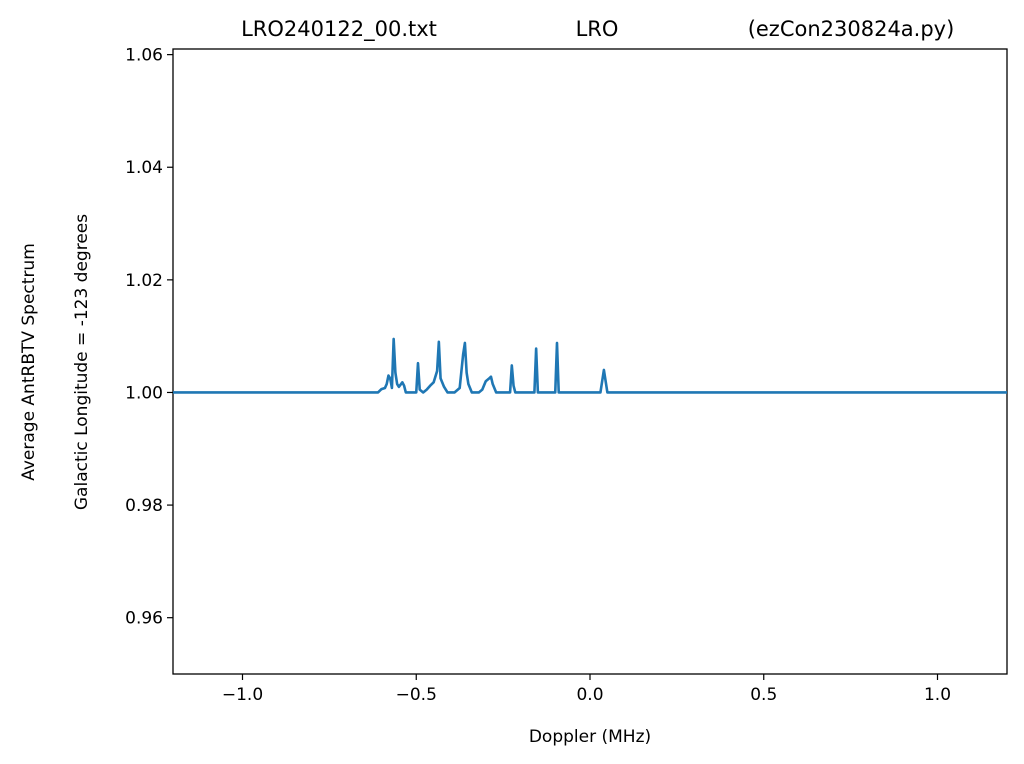  I want to click on x-tick-label: 0.5, so click(763, 695).